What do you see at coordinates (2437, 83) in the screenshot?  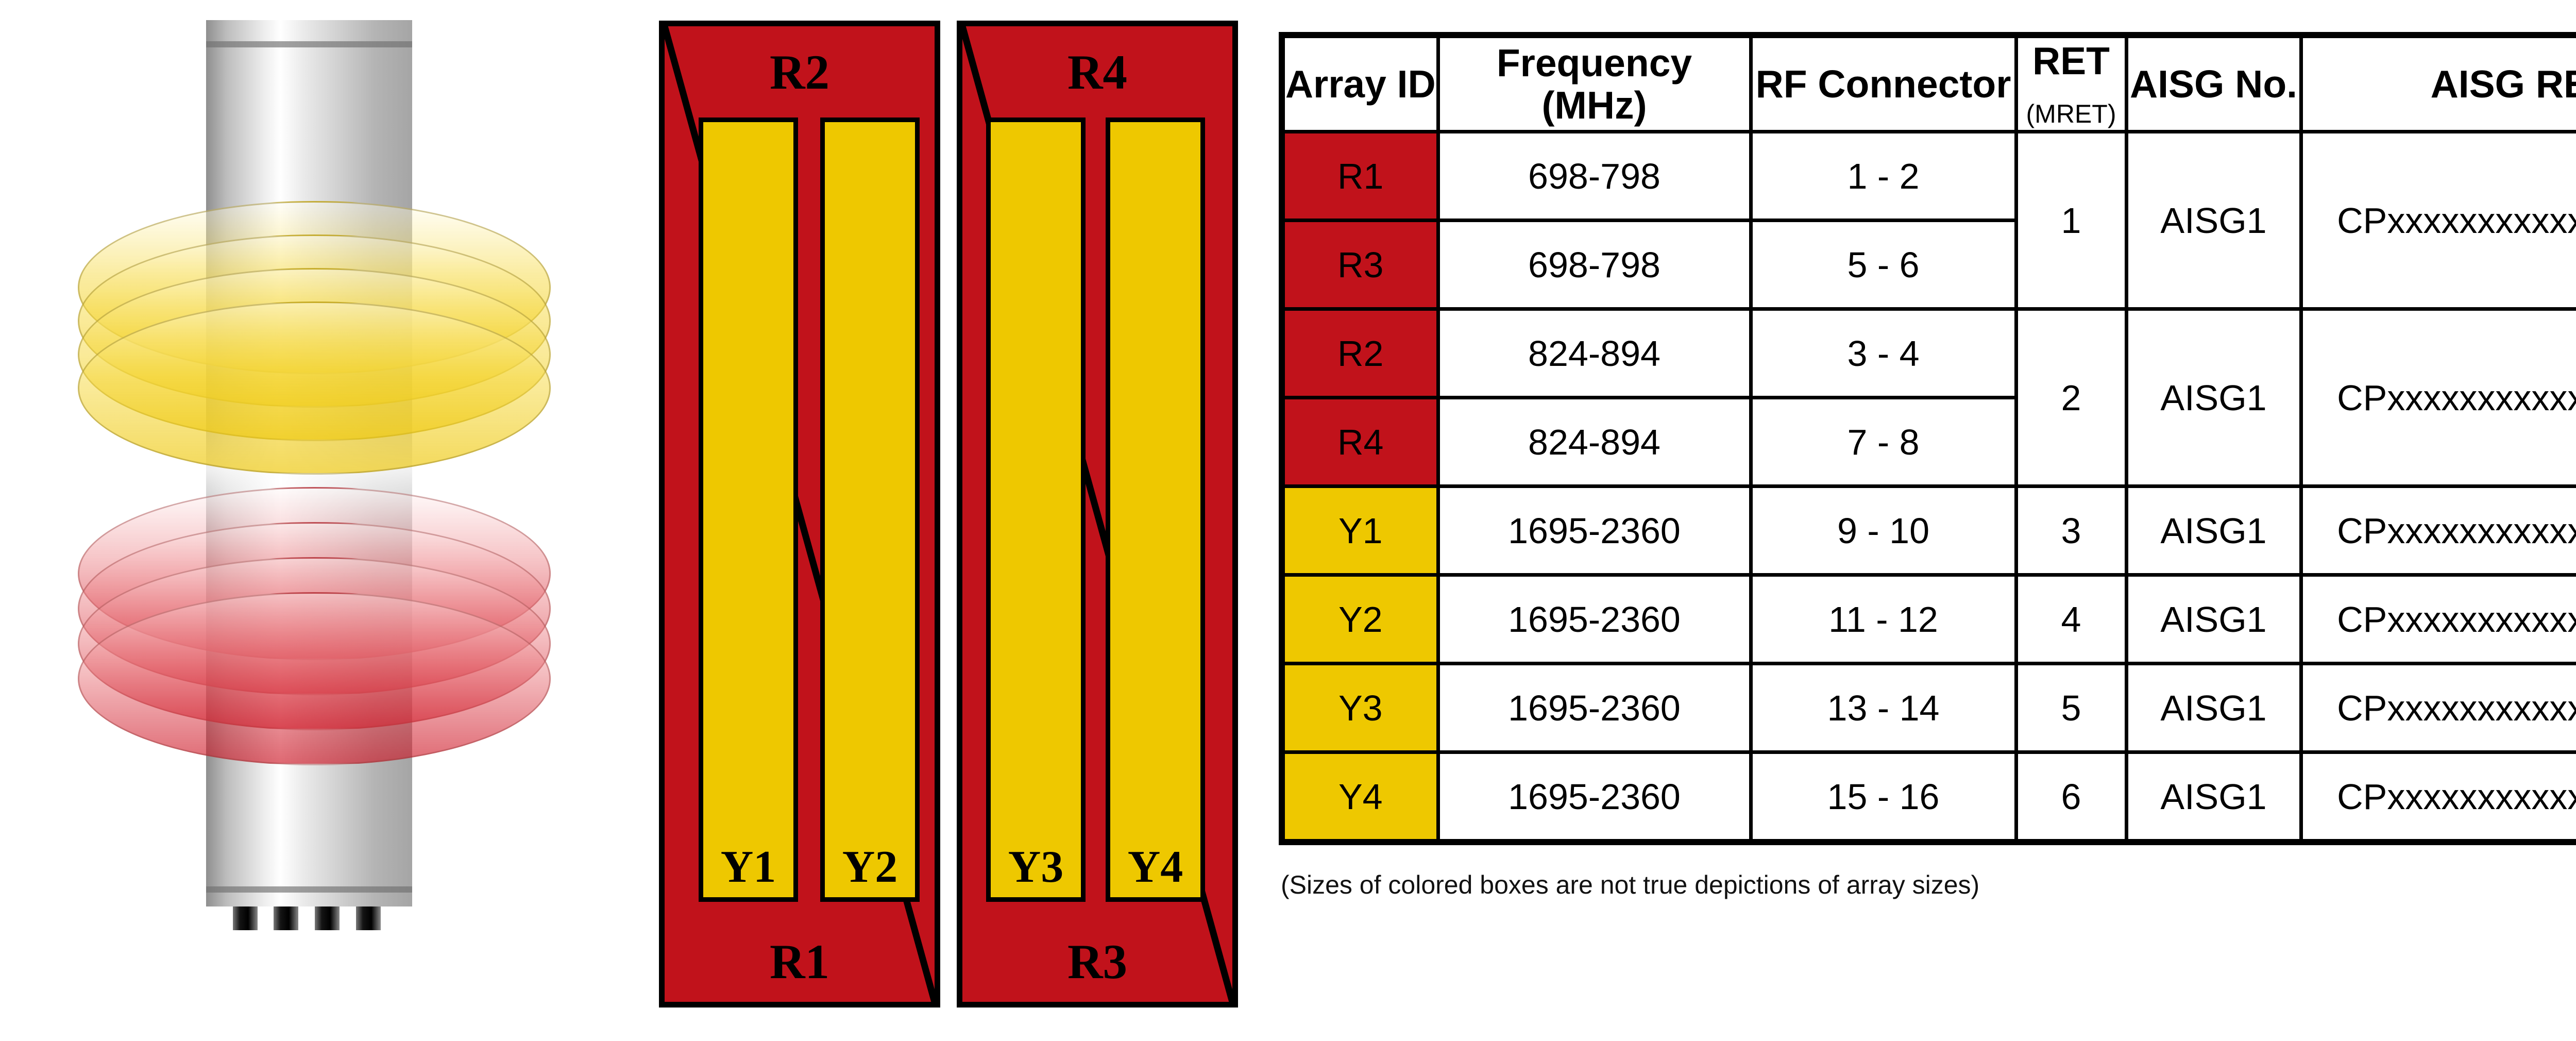 I see `header-aisg-ret-uid: AISG RET UID` at bounding box center [2437, 83].